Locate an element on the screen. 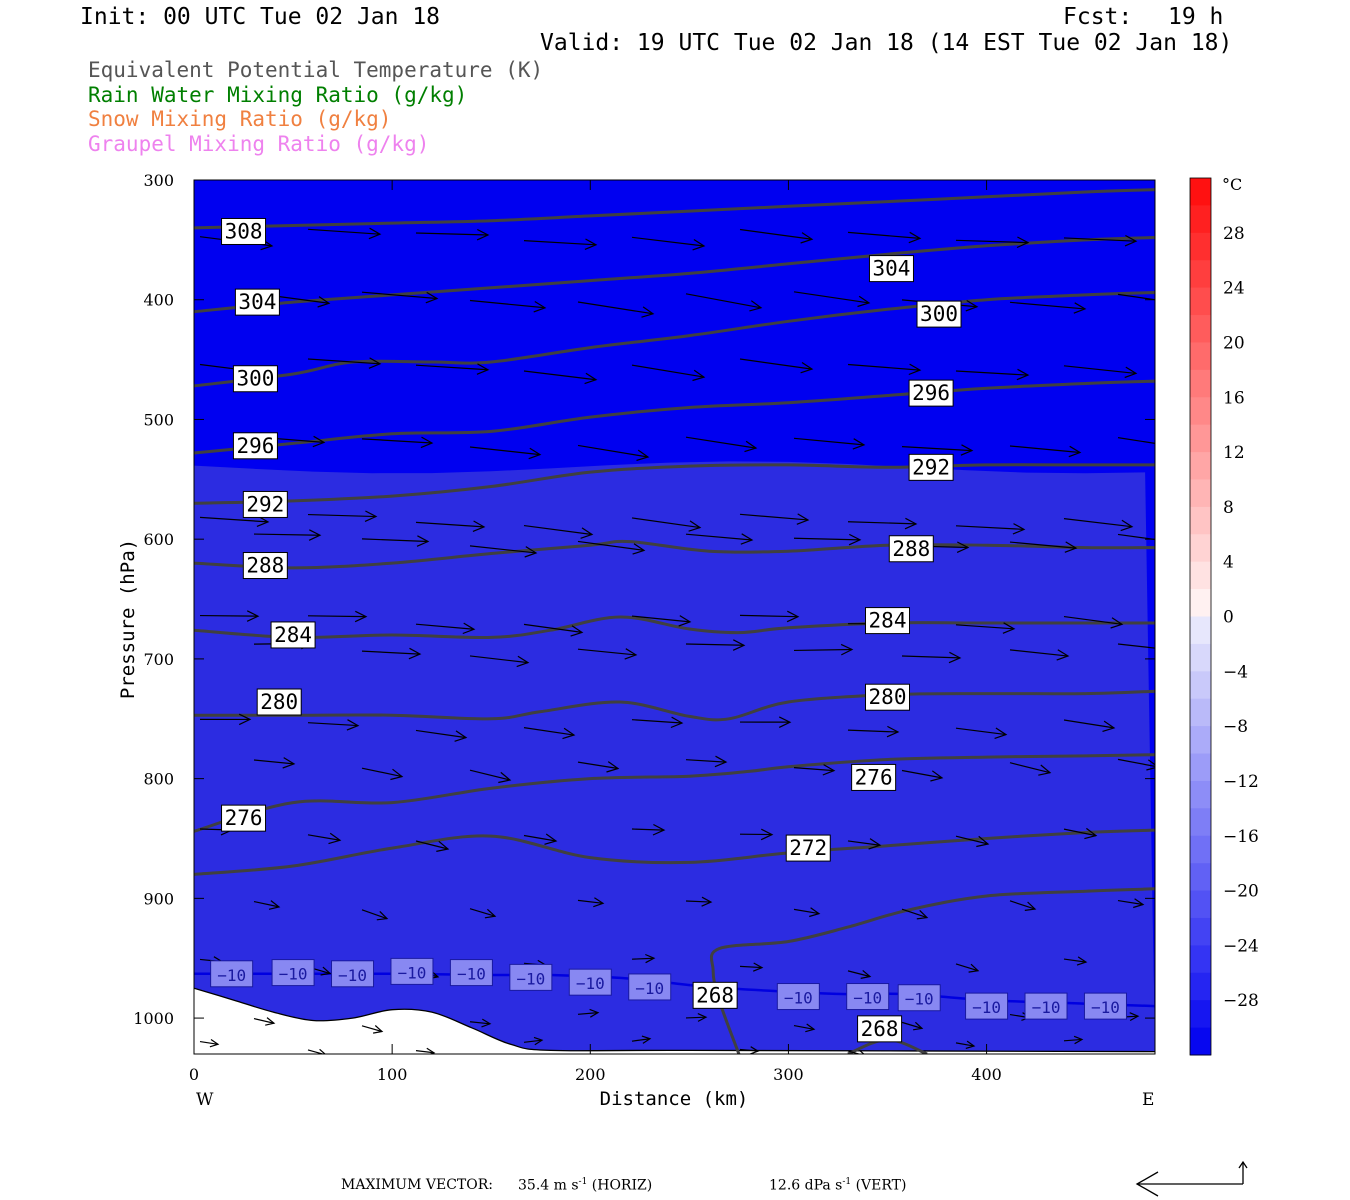 The height and width of the screenshot is (1200, 1350). contour-label-300: 300 is located at coordinates (255, 379).